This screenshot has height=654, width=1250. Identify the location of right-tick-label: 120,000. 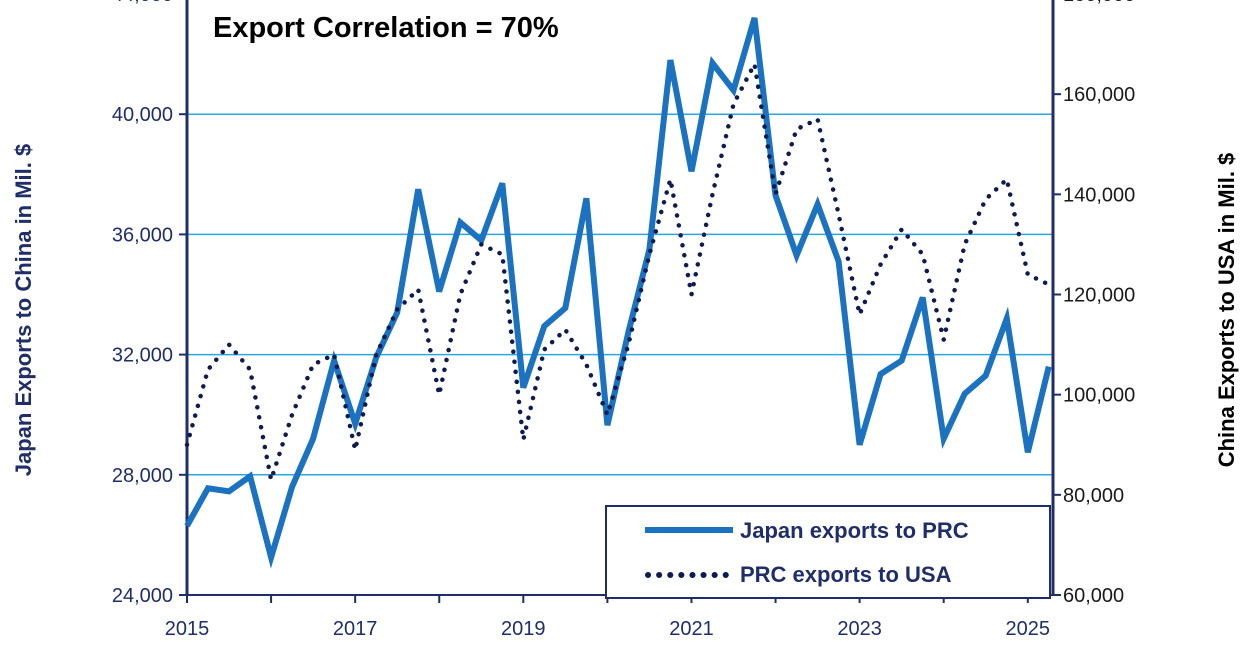
(1099, 296).